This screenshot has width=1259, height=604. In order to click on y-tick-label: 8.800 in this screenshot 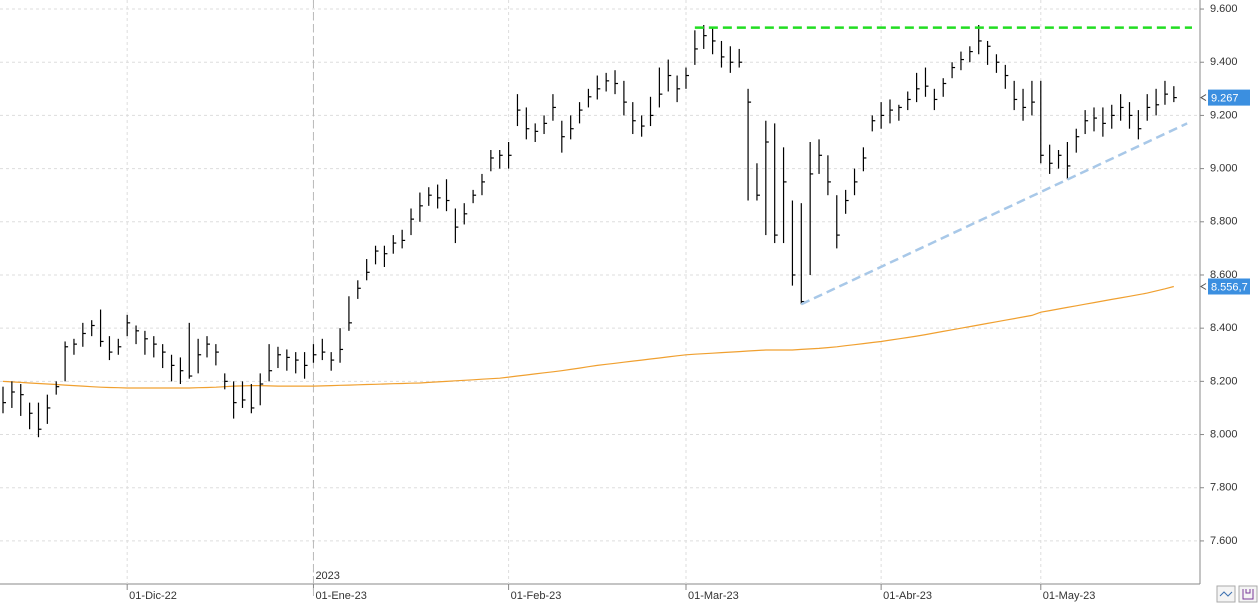, I will do `click(1224, 222)`.